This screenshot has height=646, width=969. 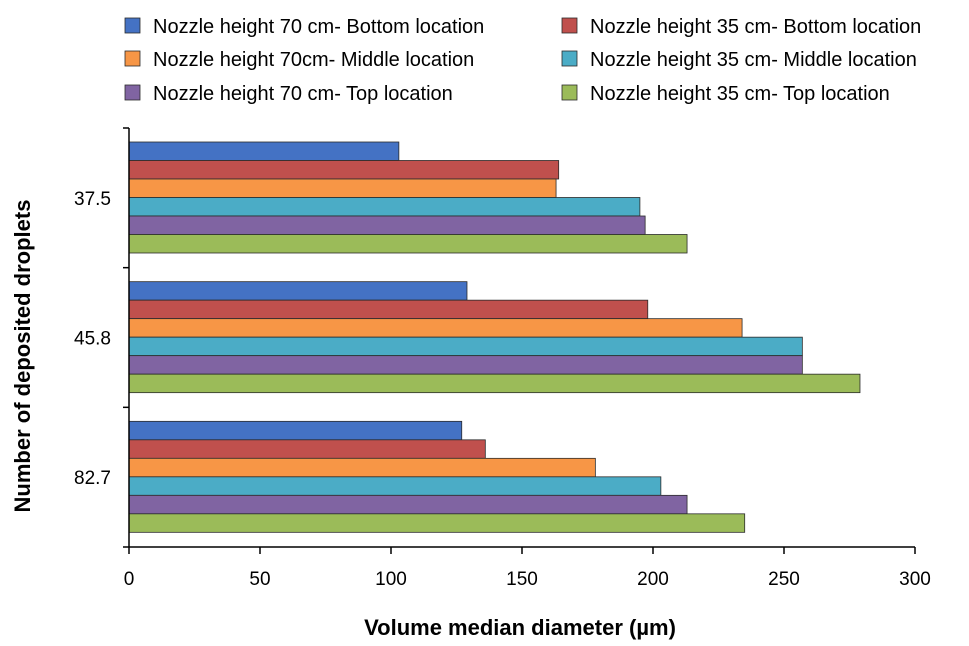 What do you see at coordinates (318, 27) in the screenshot?
I see `legend-label: Nozzle height 70 cm- Bottom location` at bounding box center [318, 27].